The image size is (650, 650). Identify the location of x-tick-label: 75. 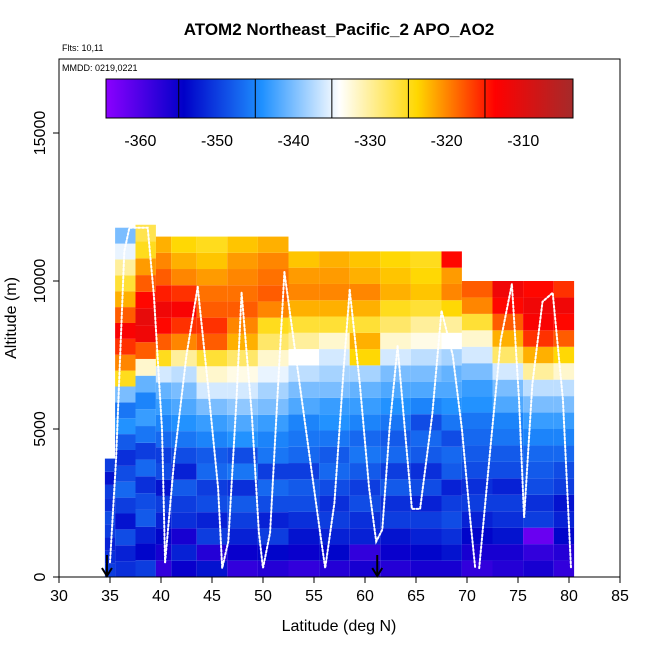
(518, 596).